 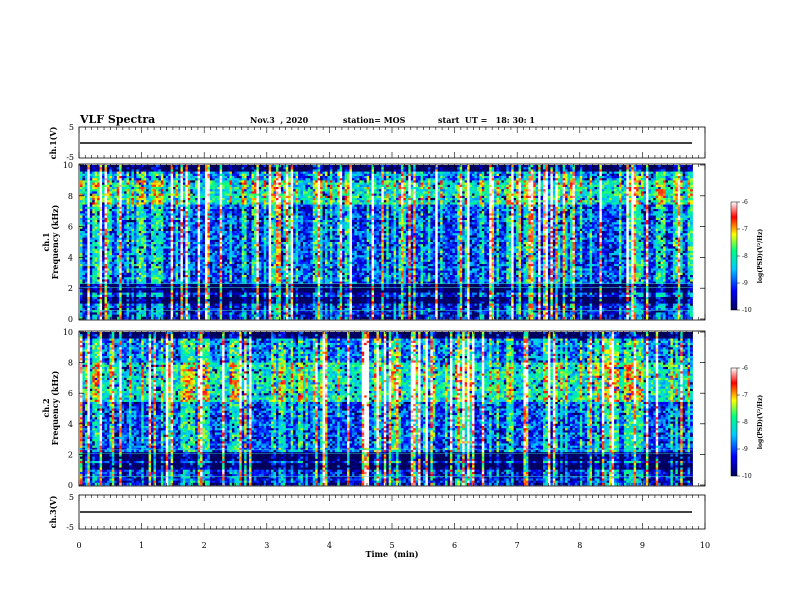 I want to click on ch1-colorbar: -6 -7 -8 -9 -10 log(PSD)(V²/Hz), so click(x=747, y=256).